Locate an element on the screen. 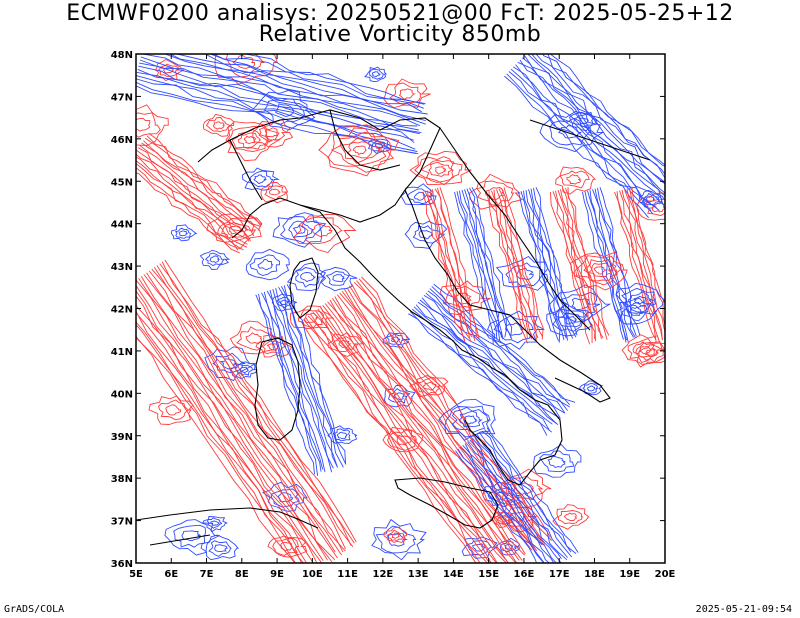 The width and height of the screenshot is (800, 618). lat-tick-label: 38N is located at coordinates (122, 479).